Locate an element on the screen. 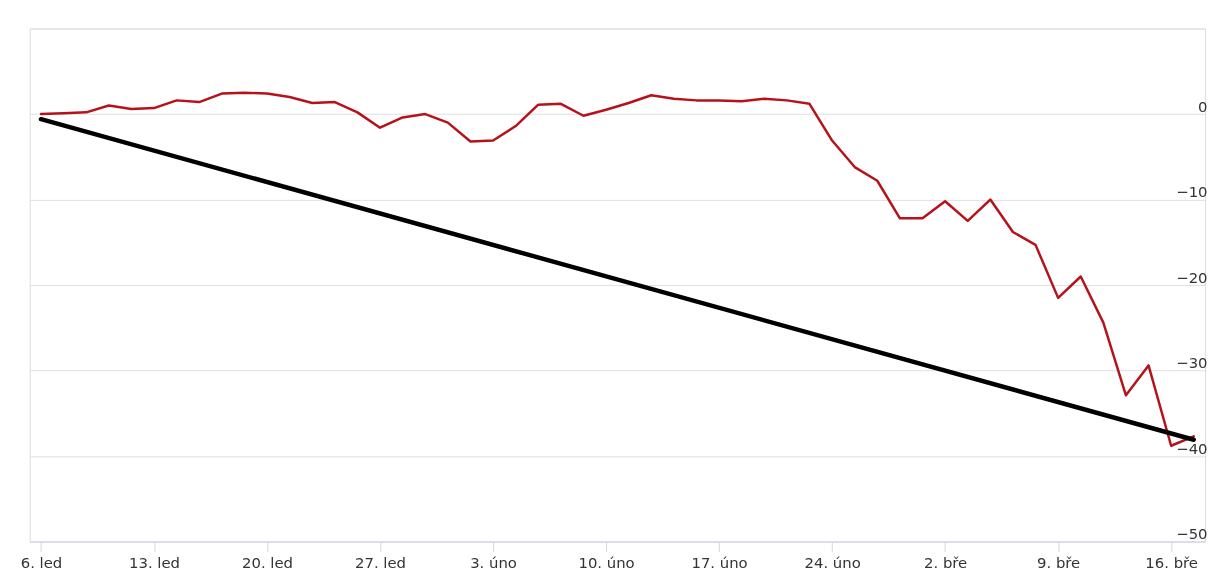 This screenshot has height=588, width=1210. x-tick-label: 16. bře is located at coordinates (1171, 562).